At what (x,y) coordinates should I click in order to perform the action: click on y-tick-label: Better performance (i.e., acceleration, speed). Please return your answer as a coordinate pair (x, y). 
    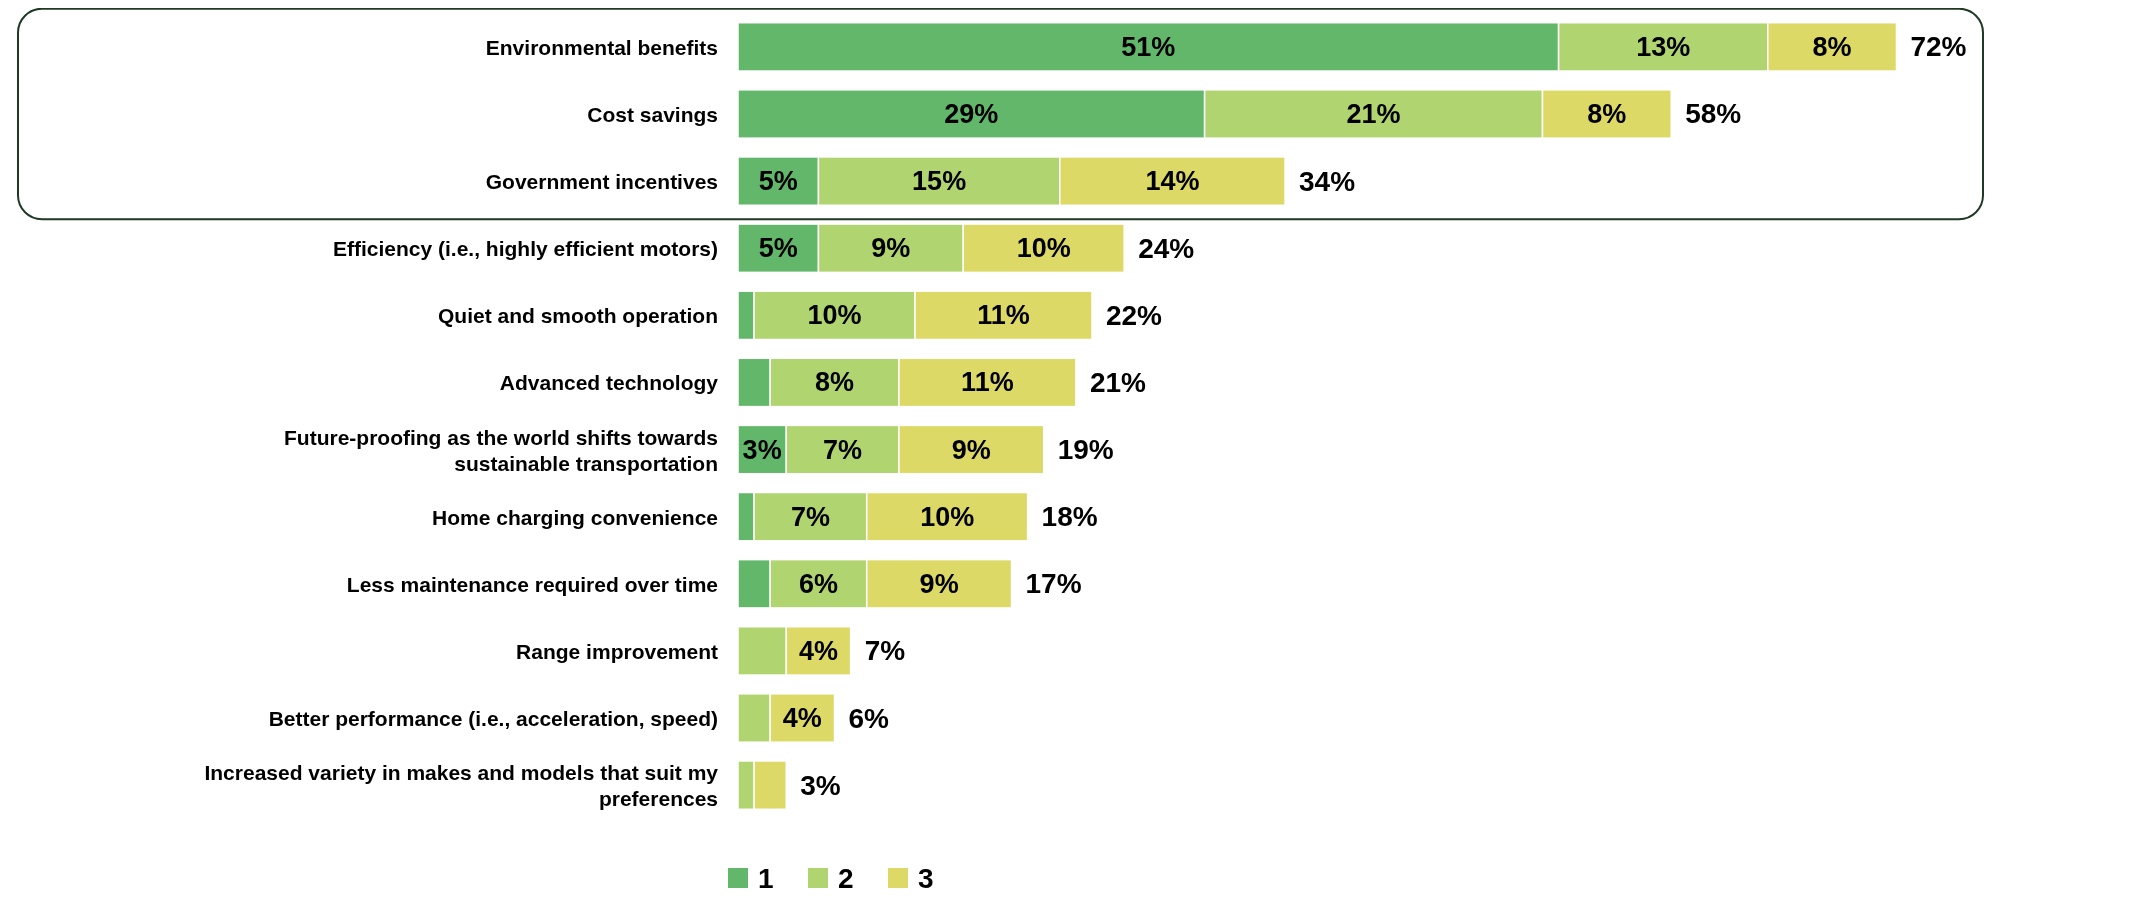
    Looking at the image, I should click on (493, 718).